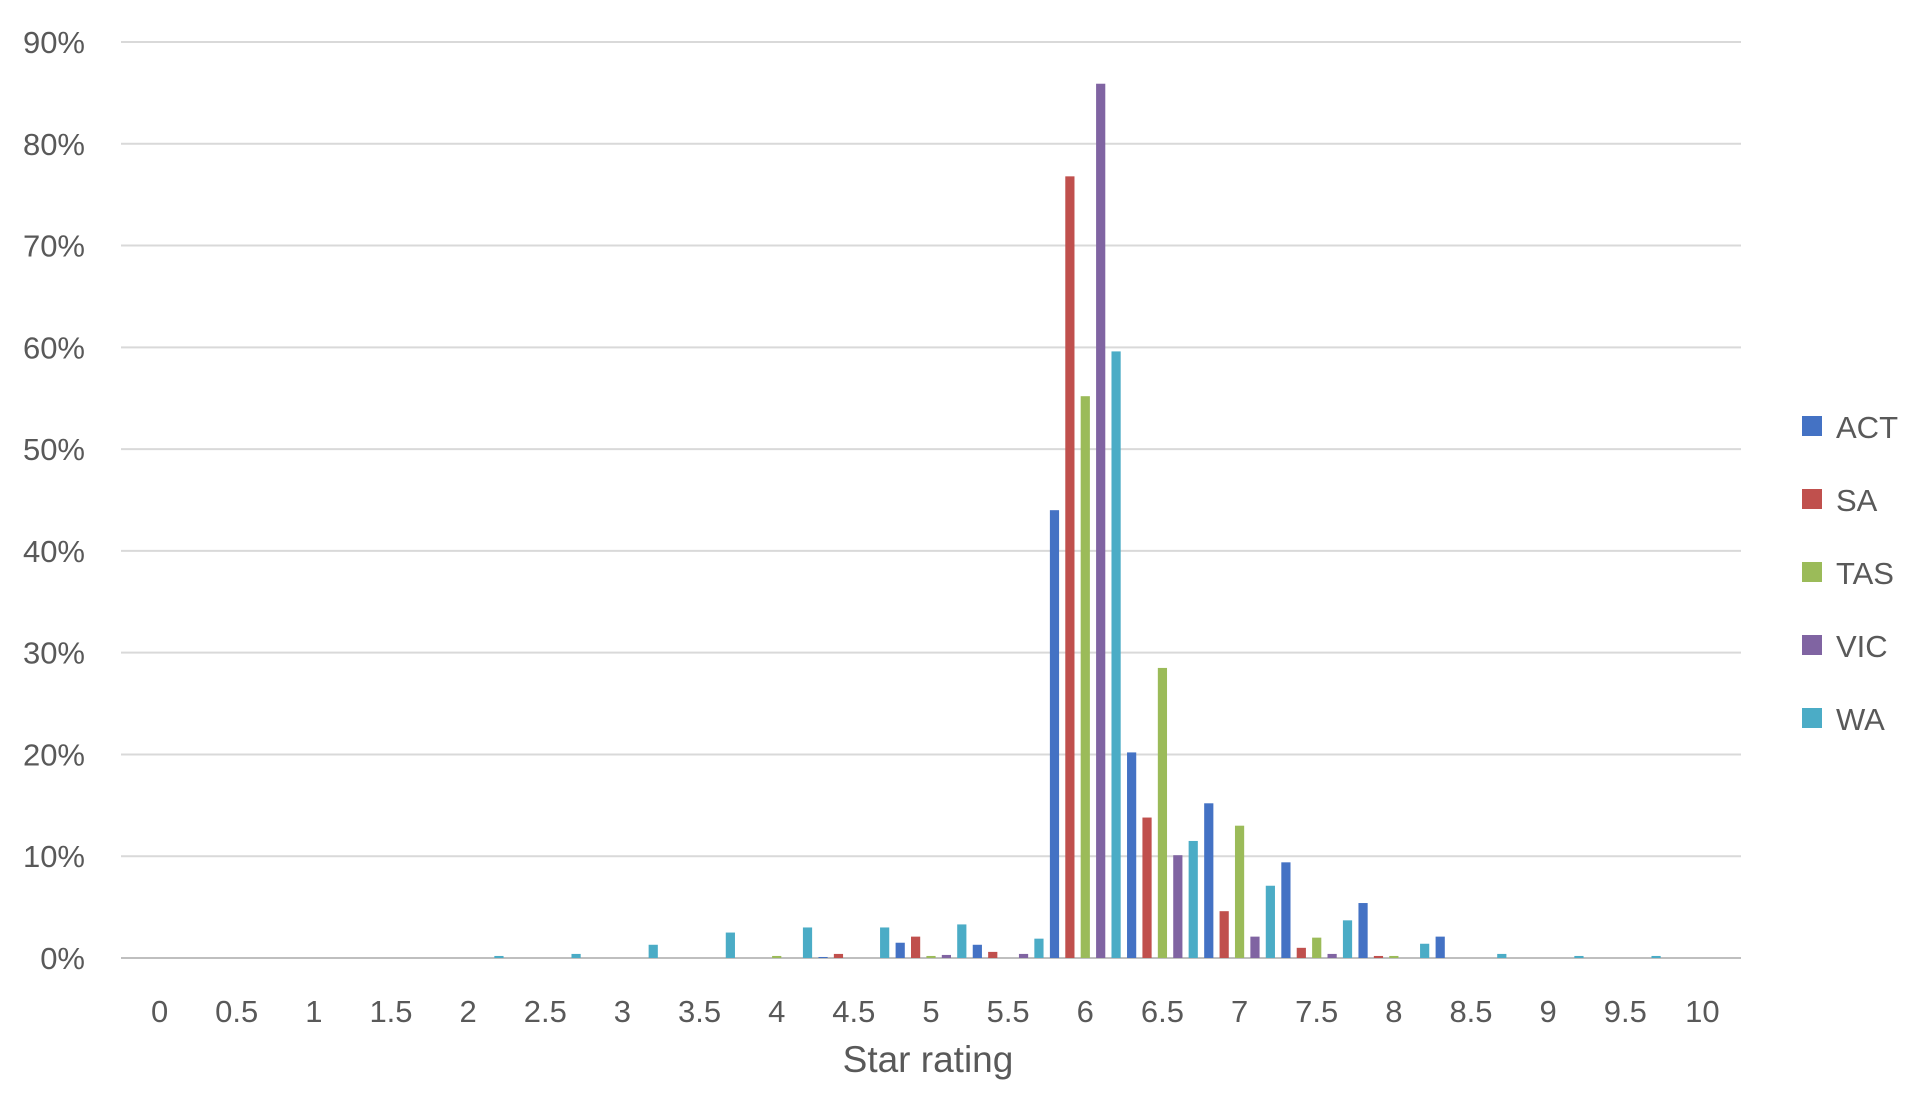 Image resolution: width=1920 pixels, height=1095 pixels. What do you see at coordinates (159, 1011) in the screenshot?
I see `x-tick-label: 0` at bounding box center [159, 1011].